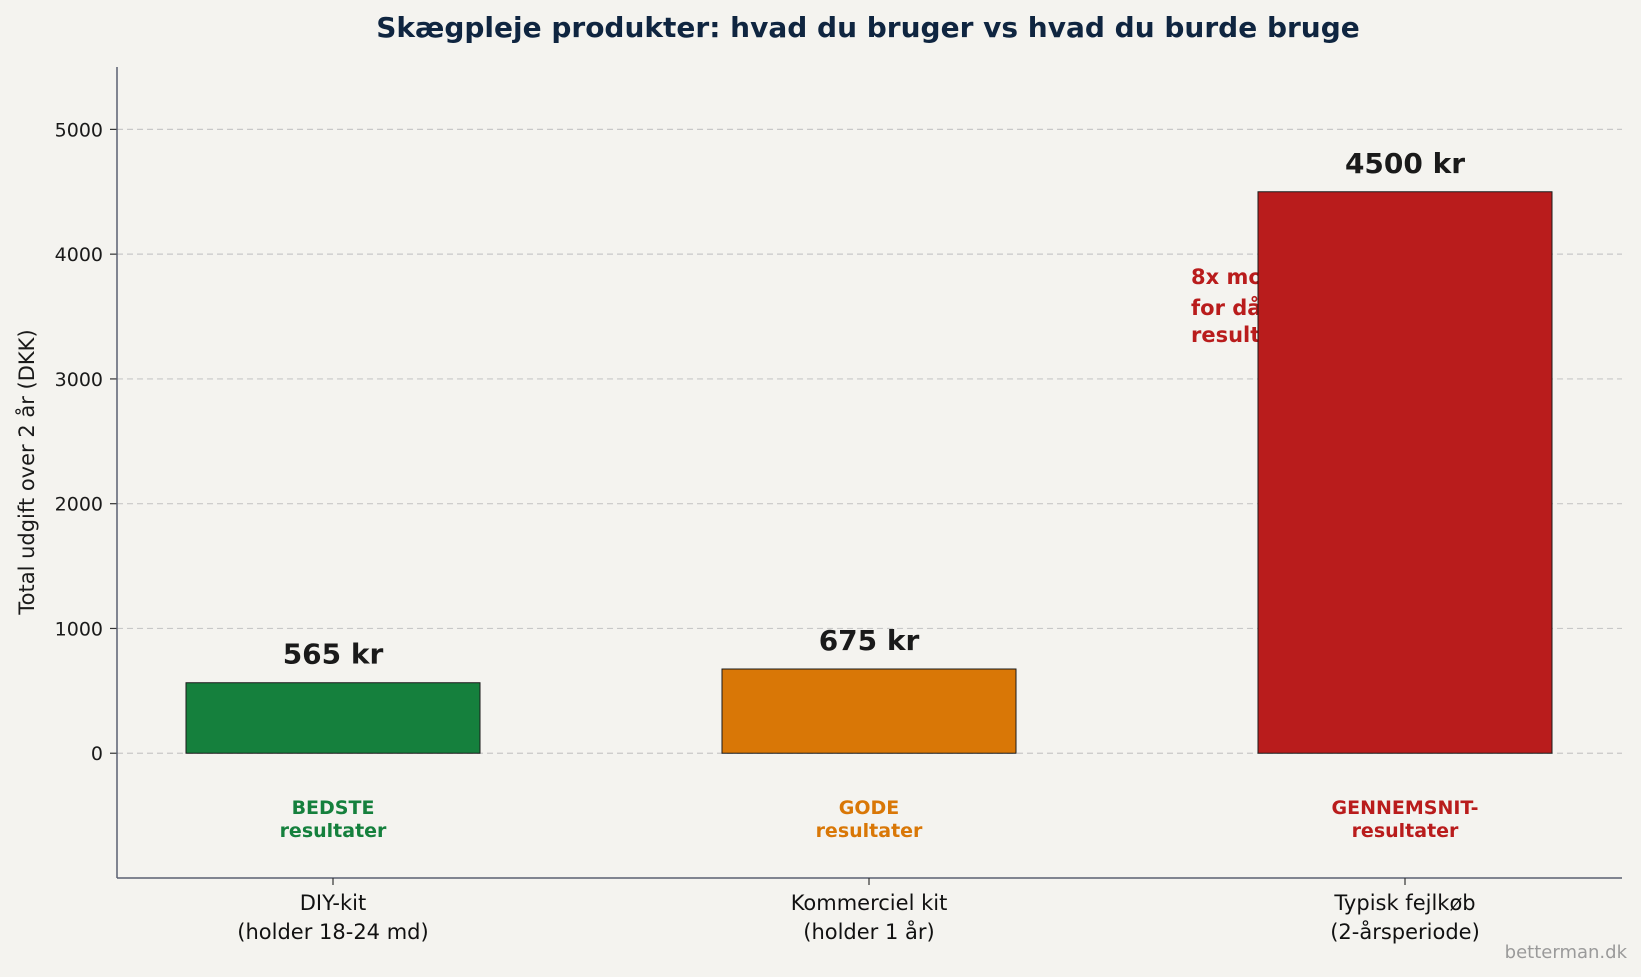 The image size is (1641, 977). I want to click on annotation-line: 8x mo, so click(1227, 277).